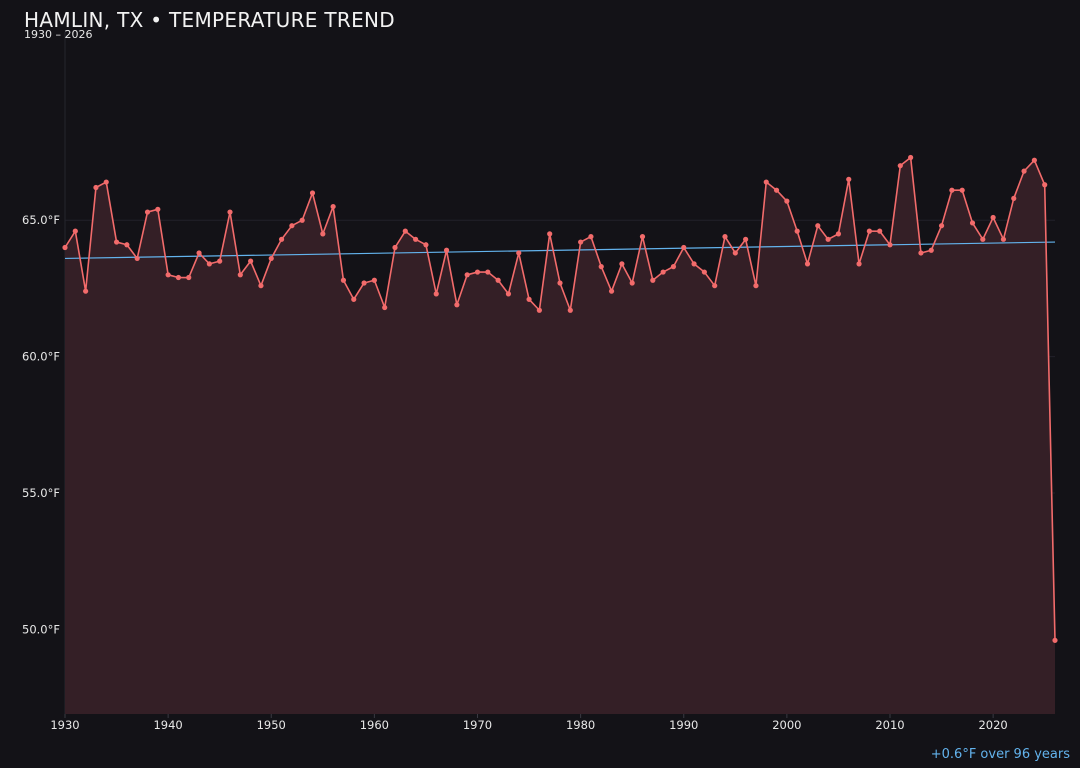 The height and width of the screenshot is (768, 1080). What do you see at coordinates (41, 629) in the screenshot?
I see `y-tick-label: 50.0°F` at bounding box center [41, 629].